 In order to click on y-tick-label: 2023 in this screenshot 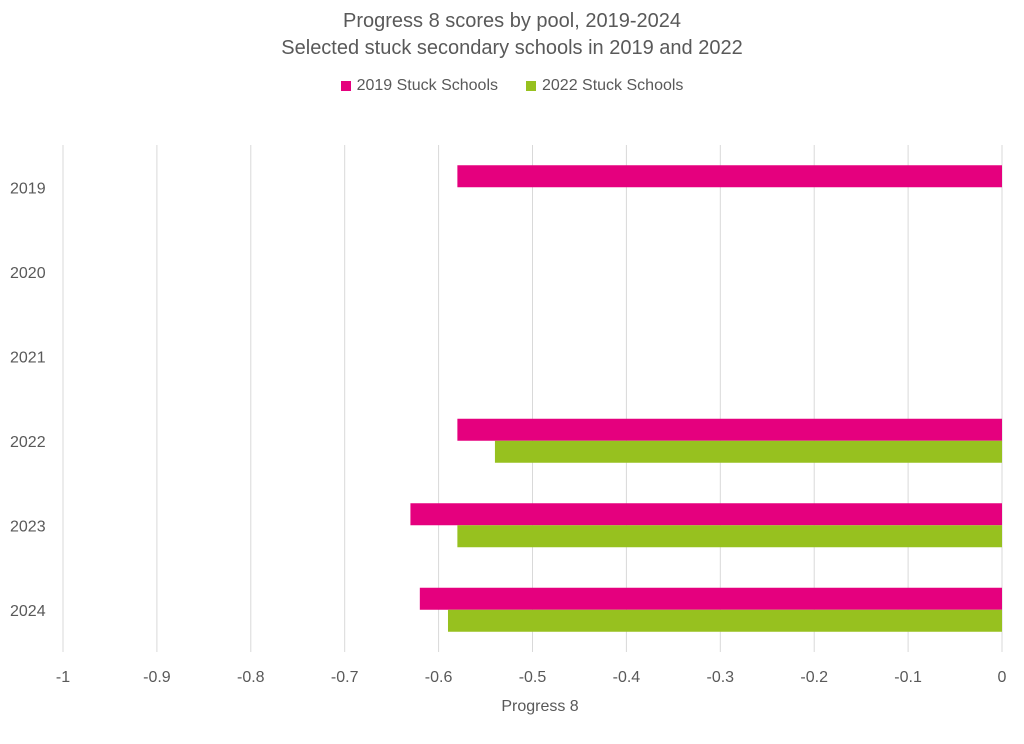, I will do `click(28, 526)`.